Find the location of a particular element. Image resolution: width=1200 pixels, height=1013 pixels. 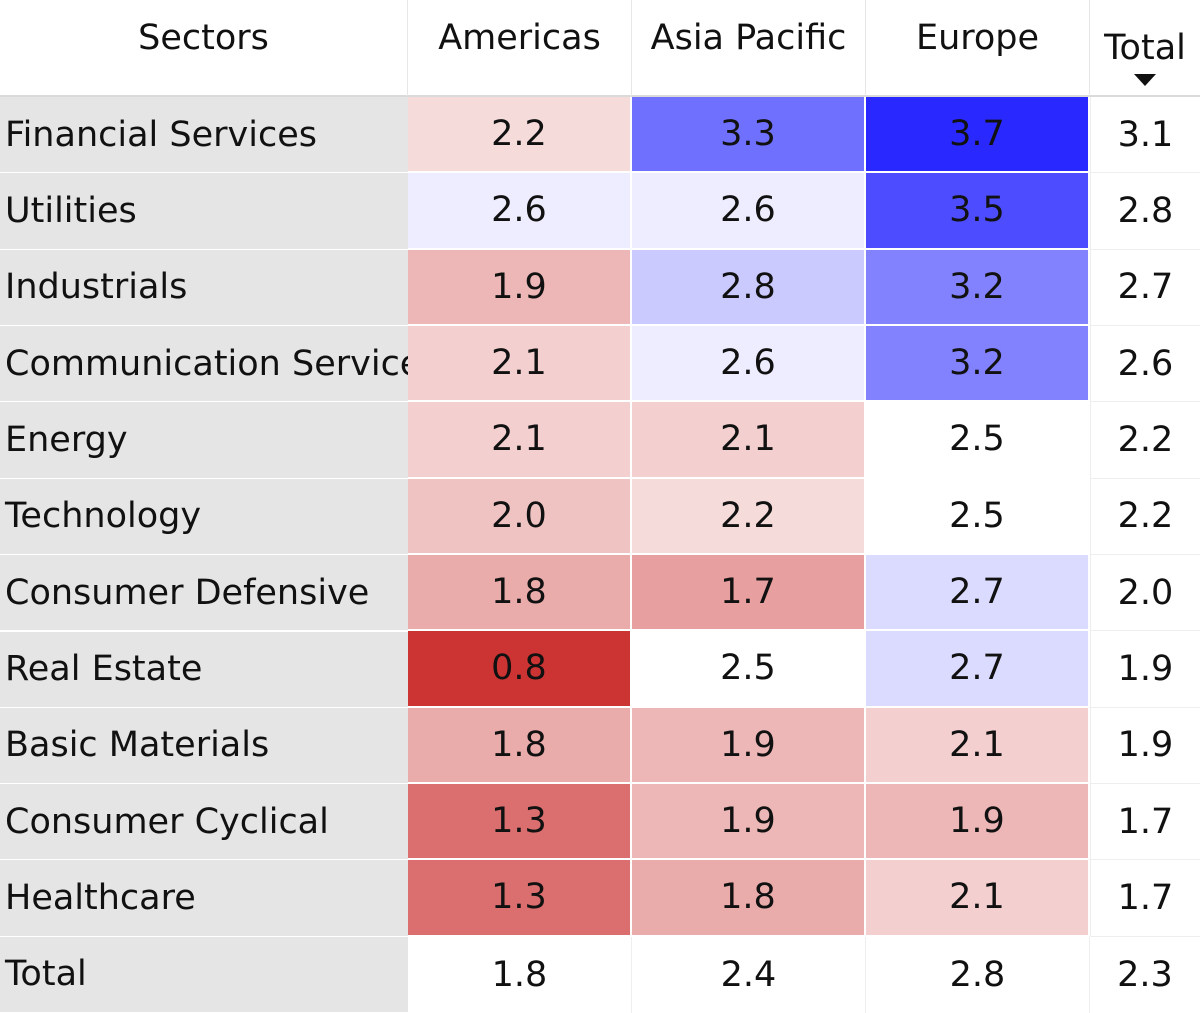

heatmap-cell-communication-services-americas: 2.1 is located at coordinates (520, 364).